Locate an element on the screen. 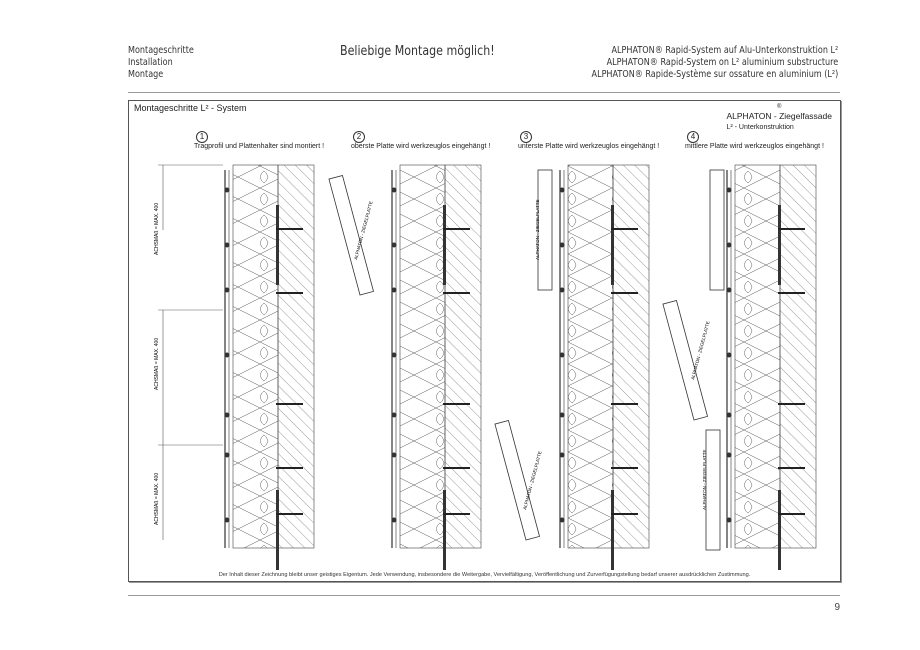 This screenshot has height=650, width=920. header-left-de: Montageschritte is located at coordinates (161, 50).